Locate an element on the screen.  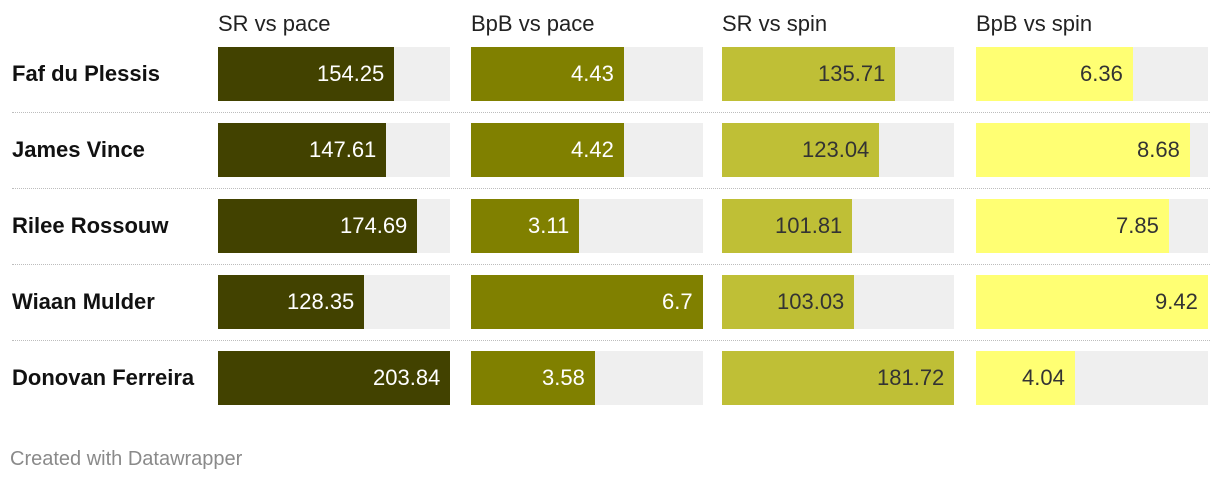
bar-track: 3.58 is located at coordinates (587, 378).